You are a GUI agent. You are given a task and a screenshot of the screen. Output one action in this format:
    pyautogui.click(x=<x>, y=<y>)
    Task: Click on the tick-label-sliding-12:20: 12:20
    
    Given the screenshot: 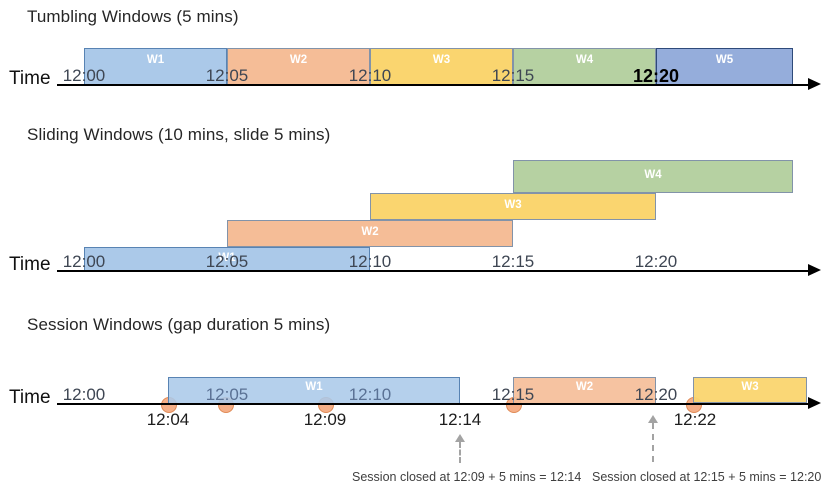 What is the action you would take?
    pyautogui.click(x=656, y=261)
    